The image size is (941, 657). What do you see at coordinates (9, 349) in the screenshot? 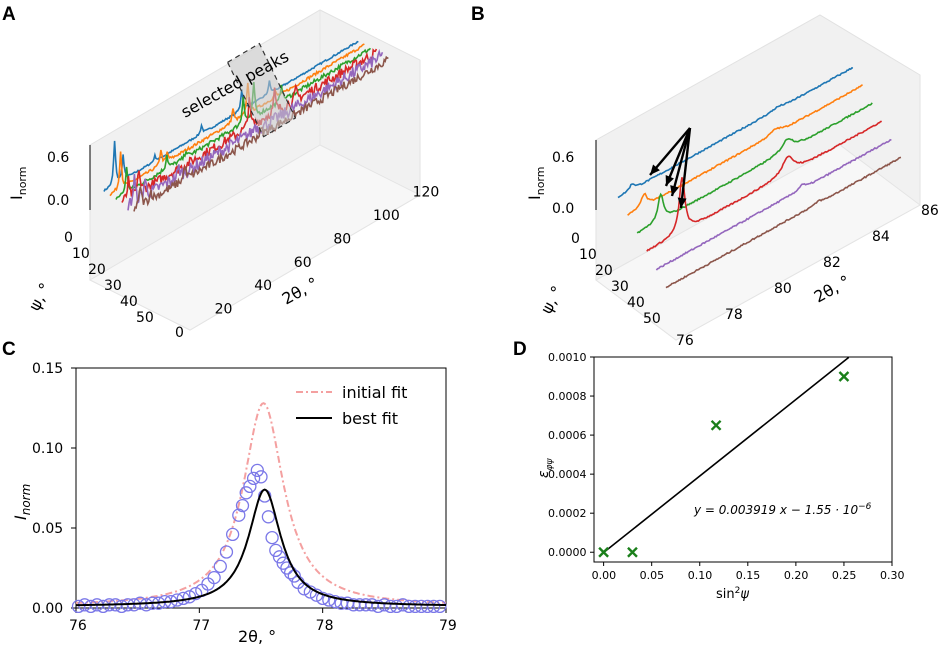
I see `panel-label-c: C` at bounding box center [9, 349].